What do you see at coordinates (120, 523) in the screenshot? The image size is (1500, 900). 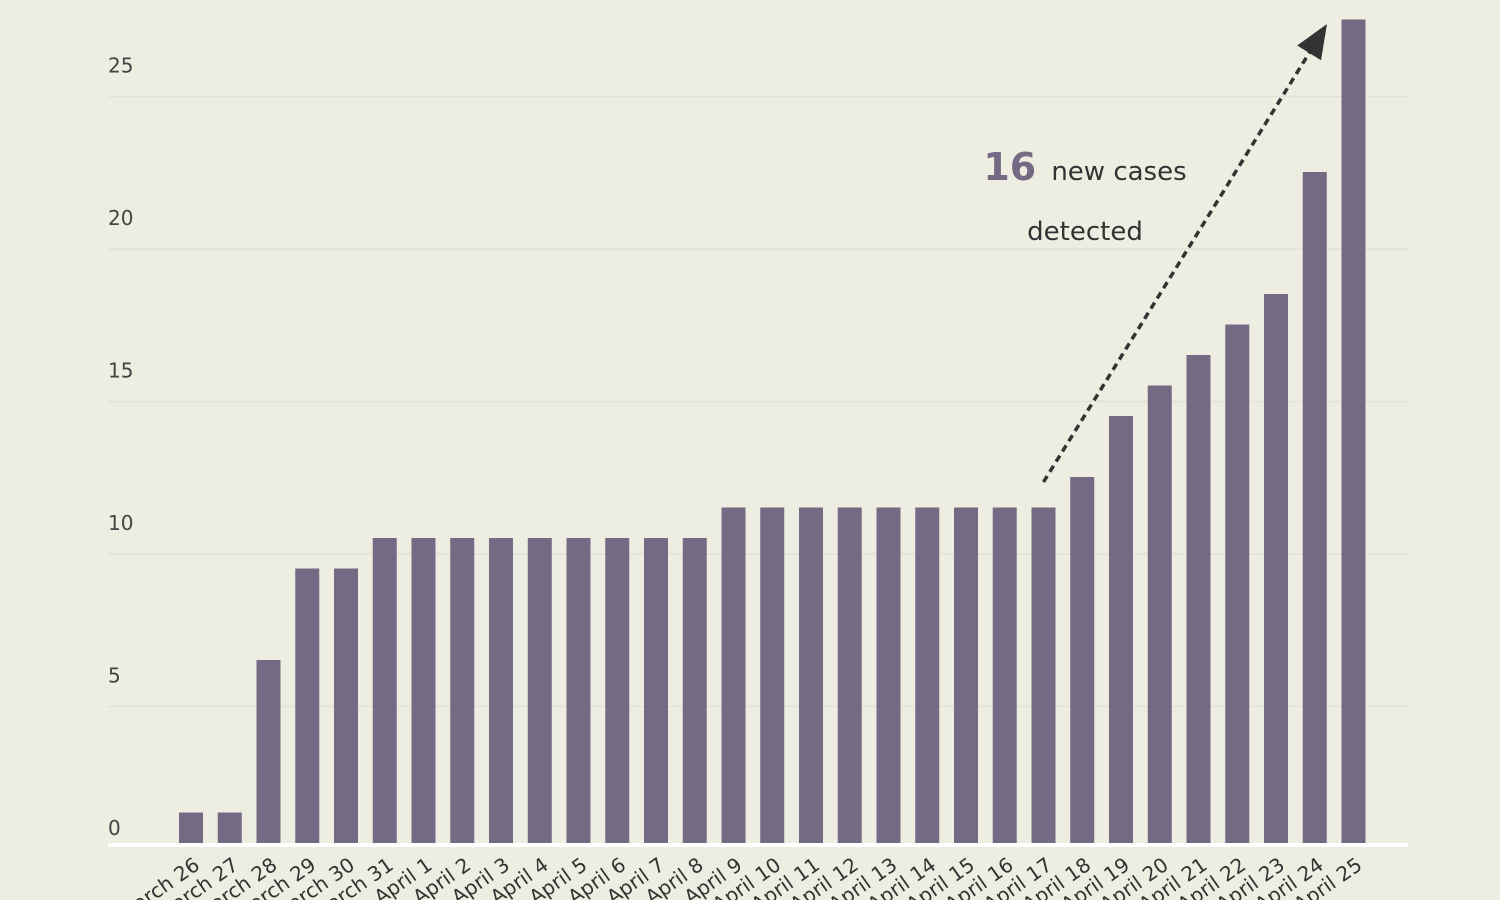 I see `y-tick-label: 10` at bounding box center [120, 523].